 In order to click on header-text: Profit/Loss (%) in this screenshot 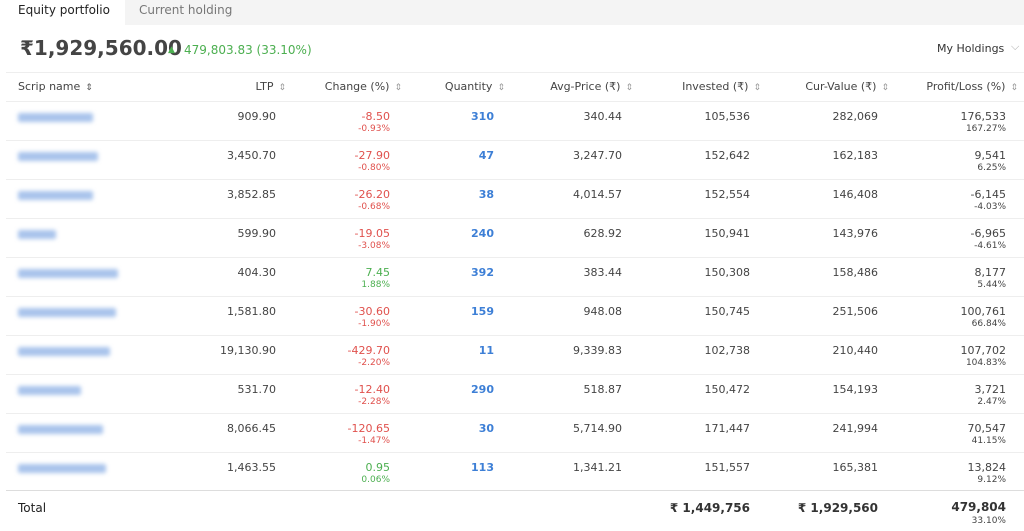, I will do `click(966, 86)`.